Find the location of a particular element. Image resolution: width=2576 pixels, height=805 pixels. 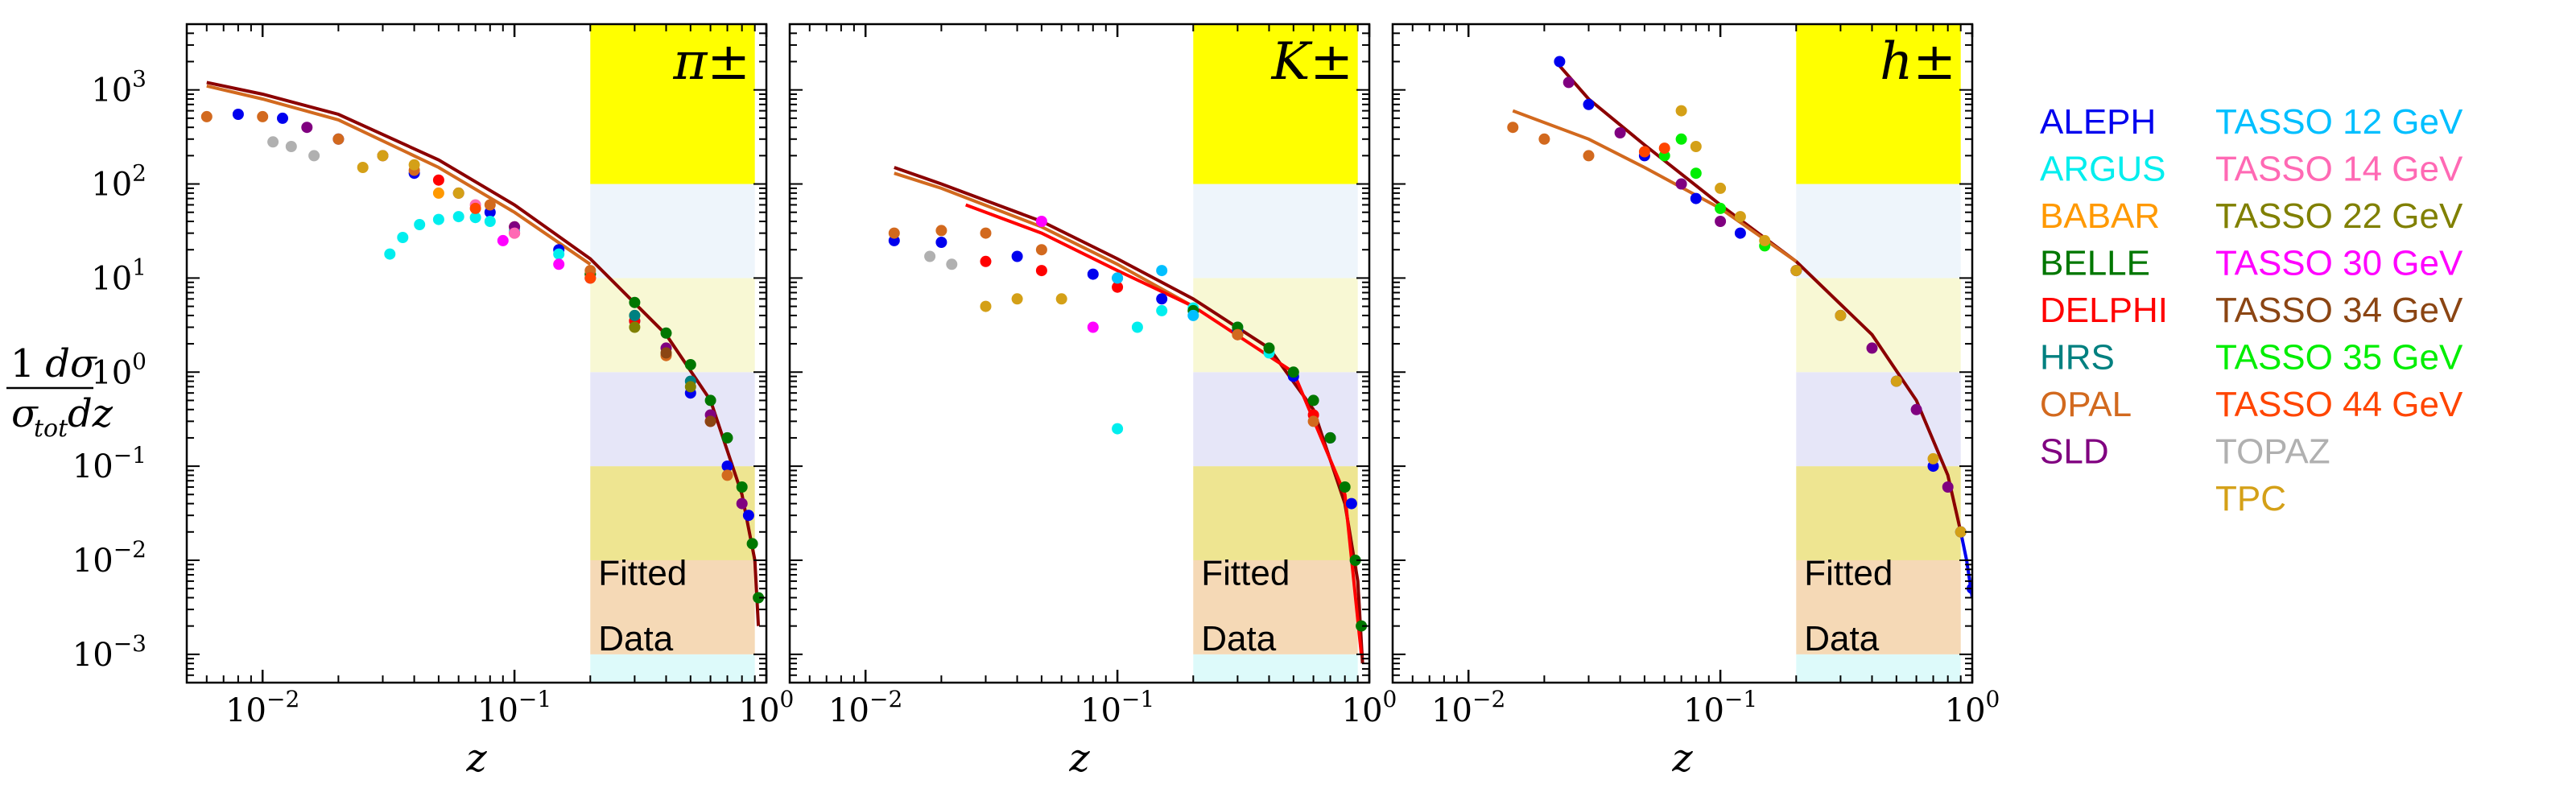

panel-title: h± is located at coordinates (1918, 62).